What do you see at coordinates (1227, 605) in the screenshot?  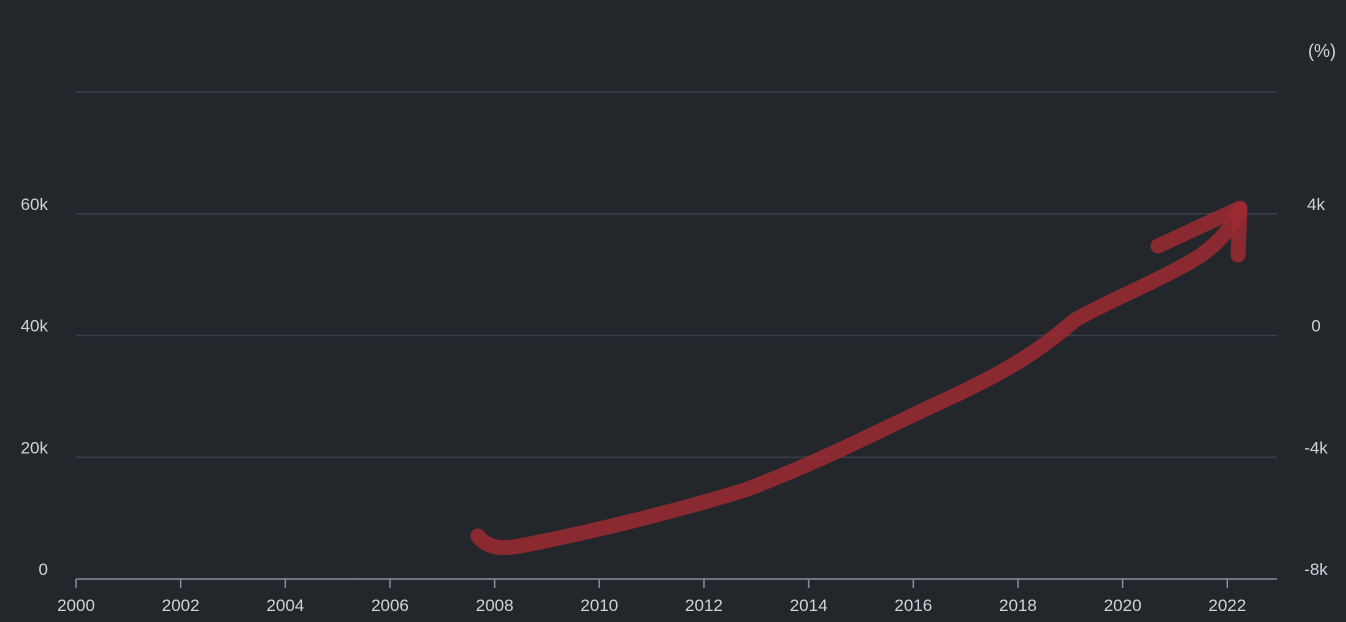 I see `x-tick-label: 2022` at bounding box center [1227, 605].